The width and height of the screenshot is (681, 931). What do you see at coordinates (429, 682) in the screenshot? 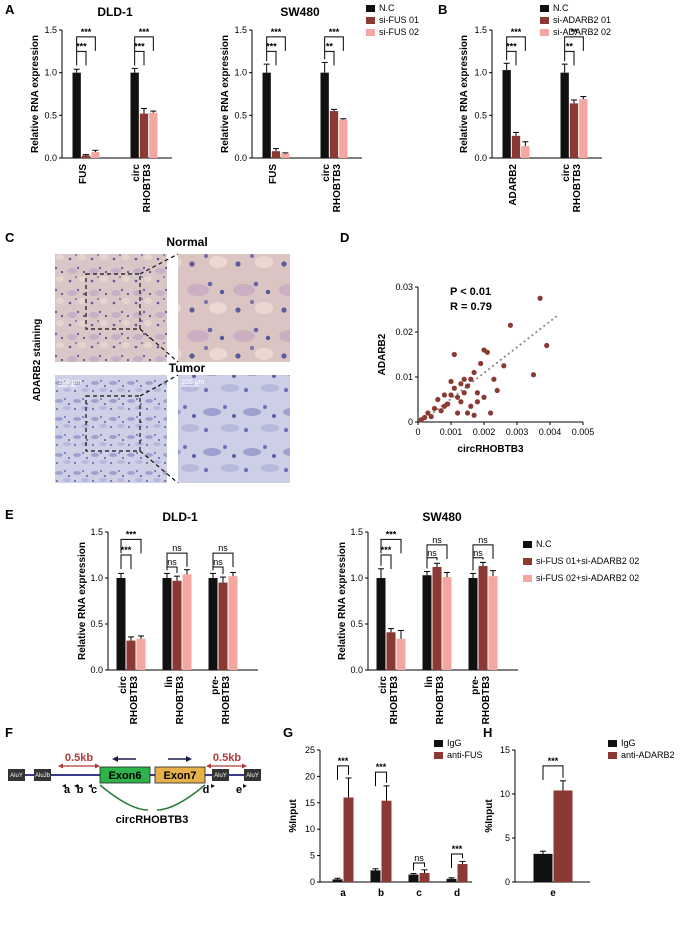
I see `category-label: lin` at bounding box center [429, 682].